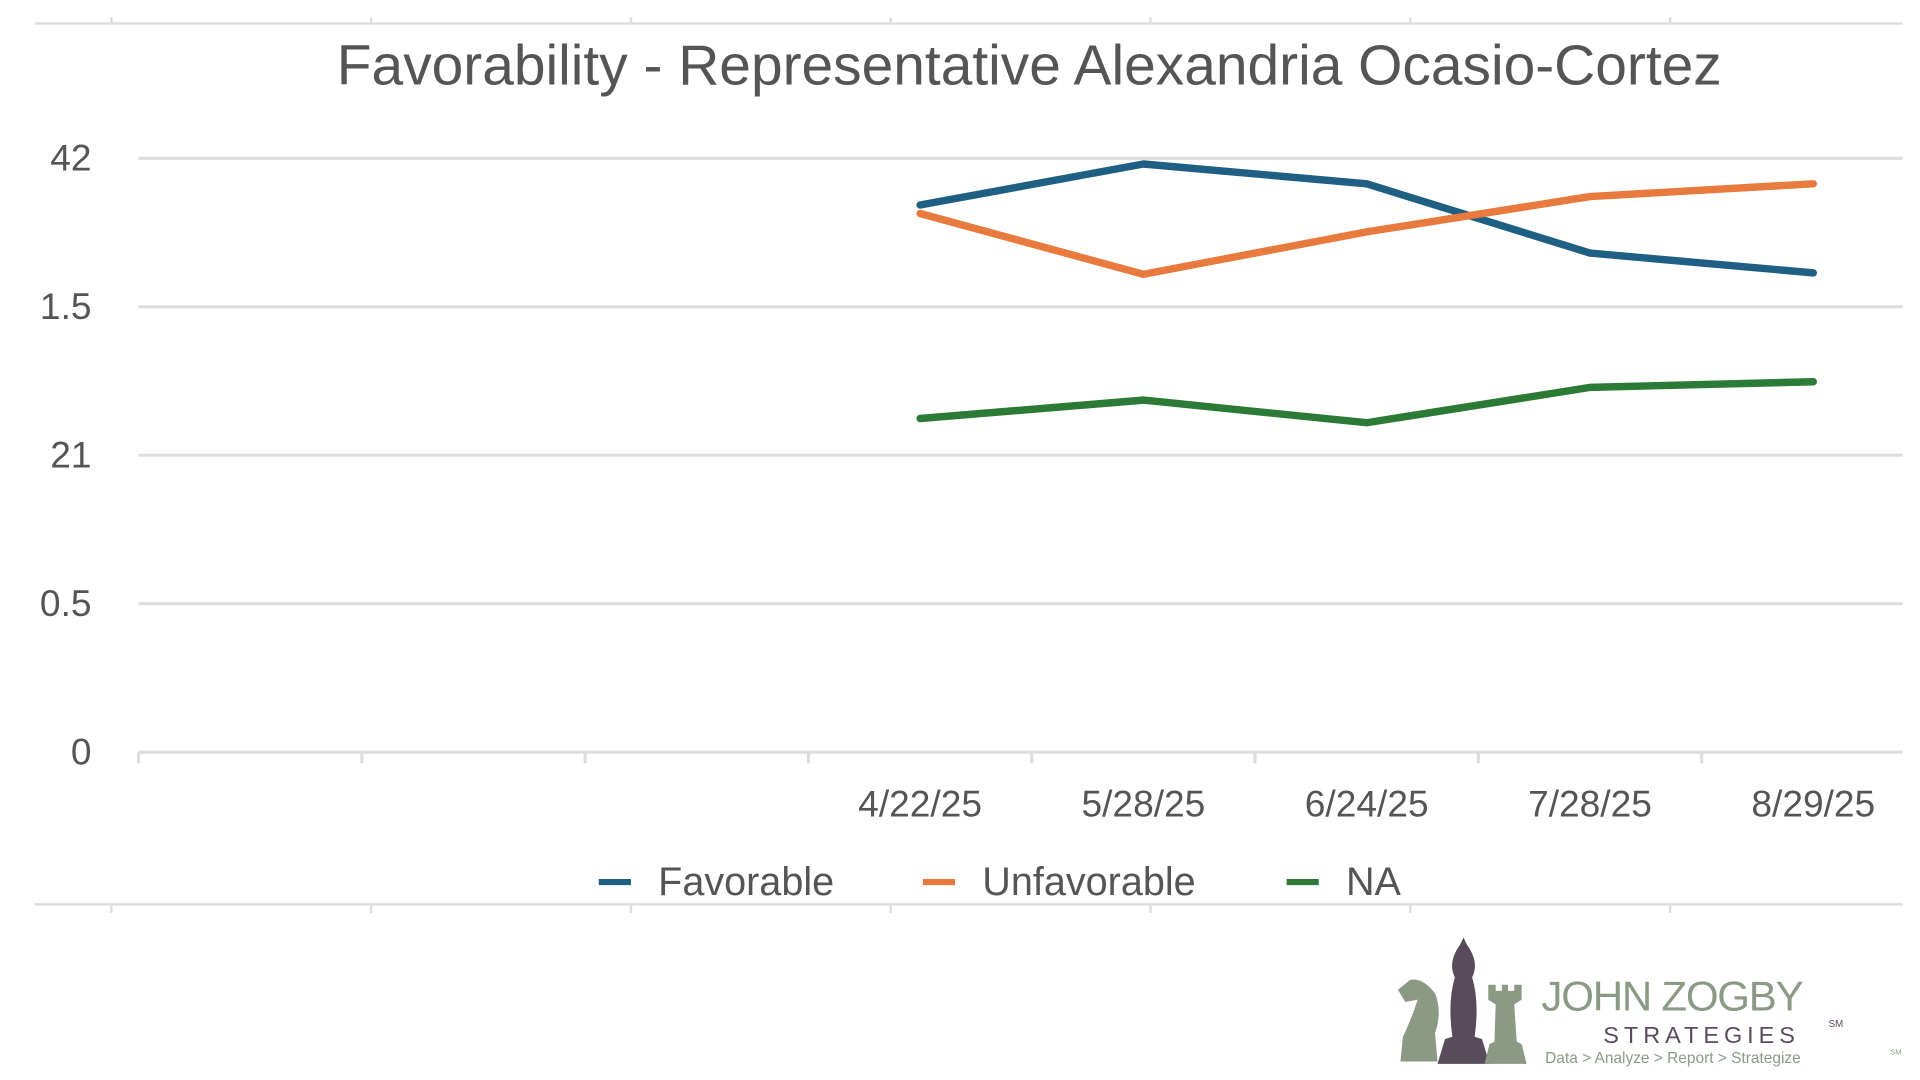 The height and width of the screenshot is (1080, 1920). I want to click on x-tick-label: 5/28/25, so click(1143, 803).